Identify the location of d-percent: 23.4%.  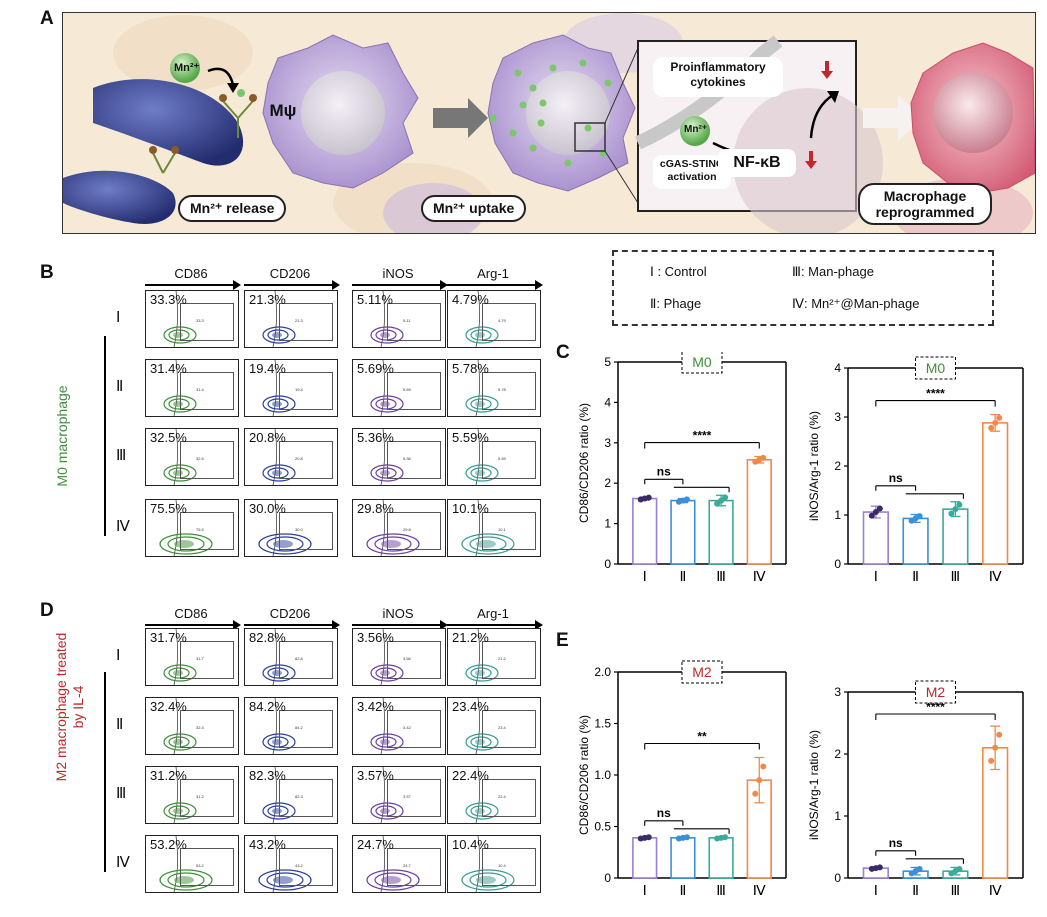
(470, 706).